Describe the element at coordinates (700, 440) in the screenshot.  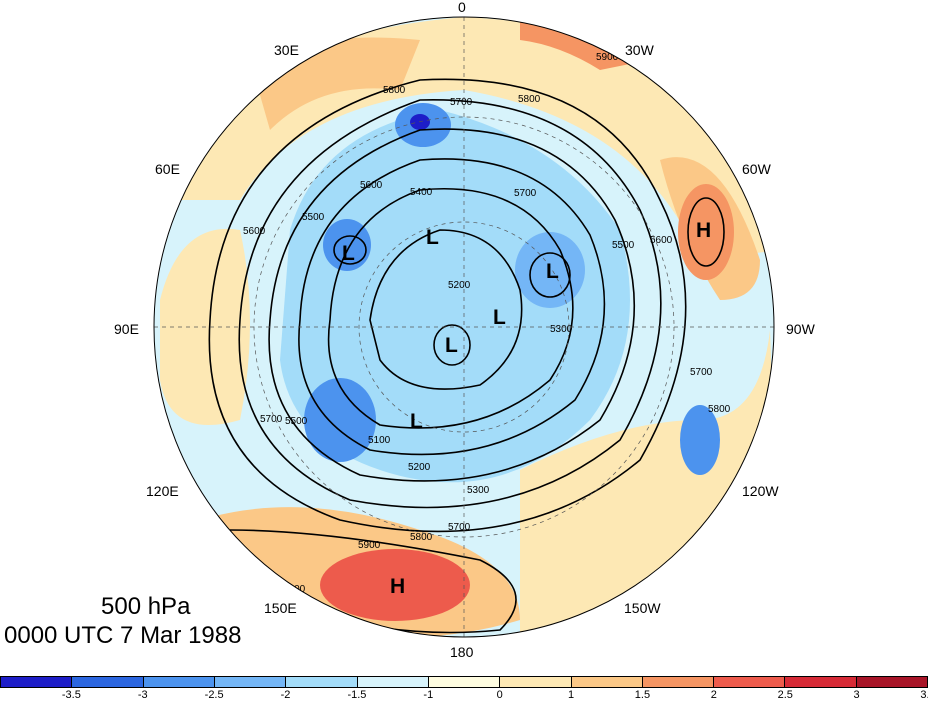
I see `anomaly-cold-right` at that location.